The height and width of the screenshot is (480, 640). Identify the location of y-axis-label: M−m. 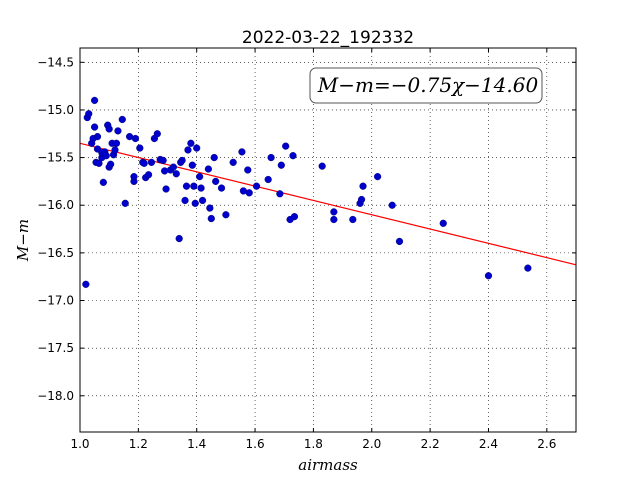
(23, 240).